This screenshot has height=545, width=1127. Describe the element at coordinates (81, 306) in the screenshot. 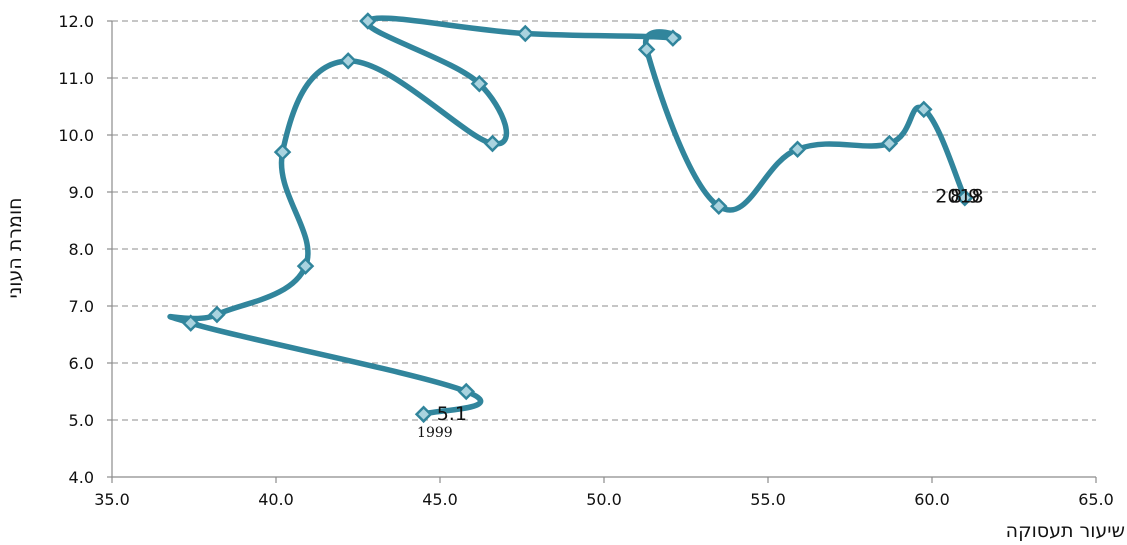

I see `y-tick-label: 7.0` at that location.